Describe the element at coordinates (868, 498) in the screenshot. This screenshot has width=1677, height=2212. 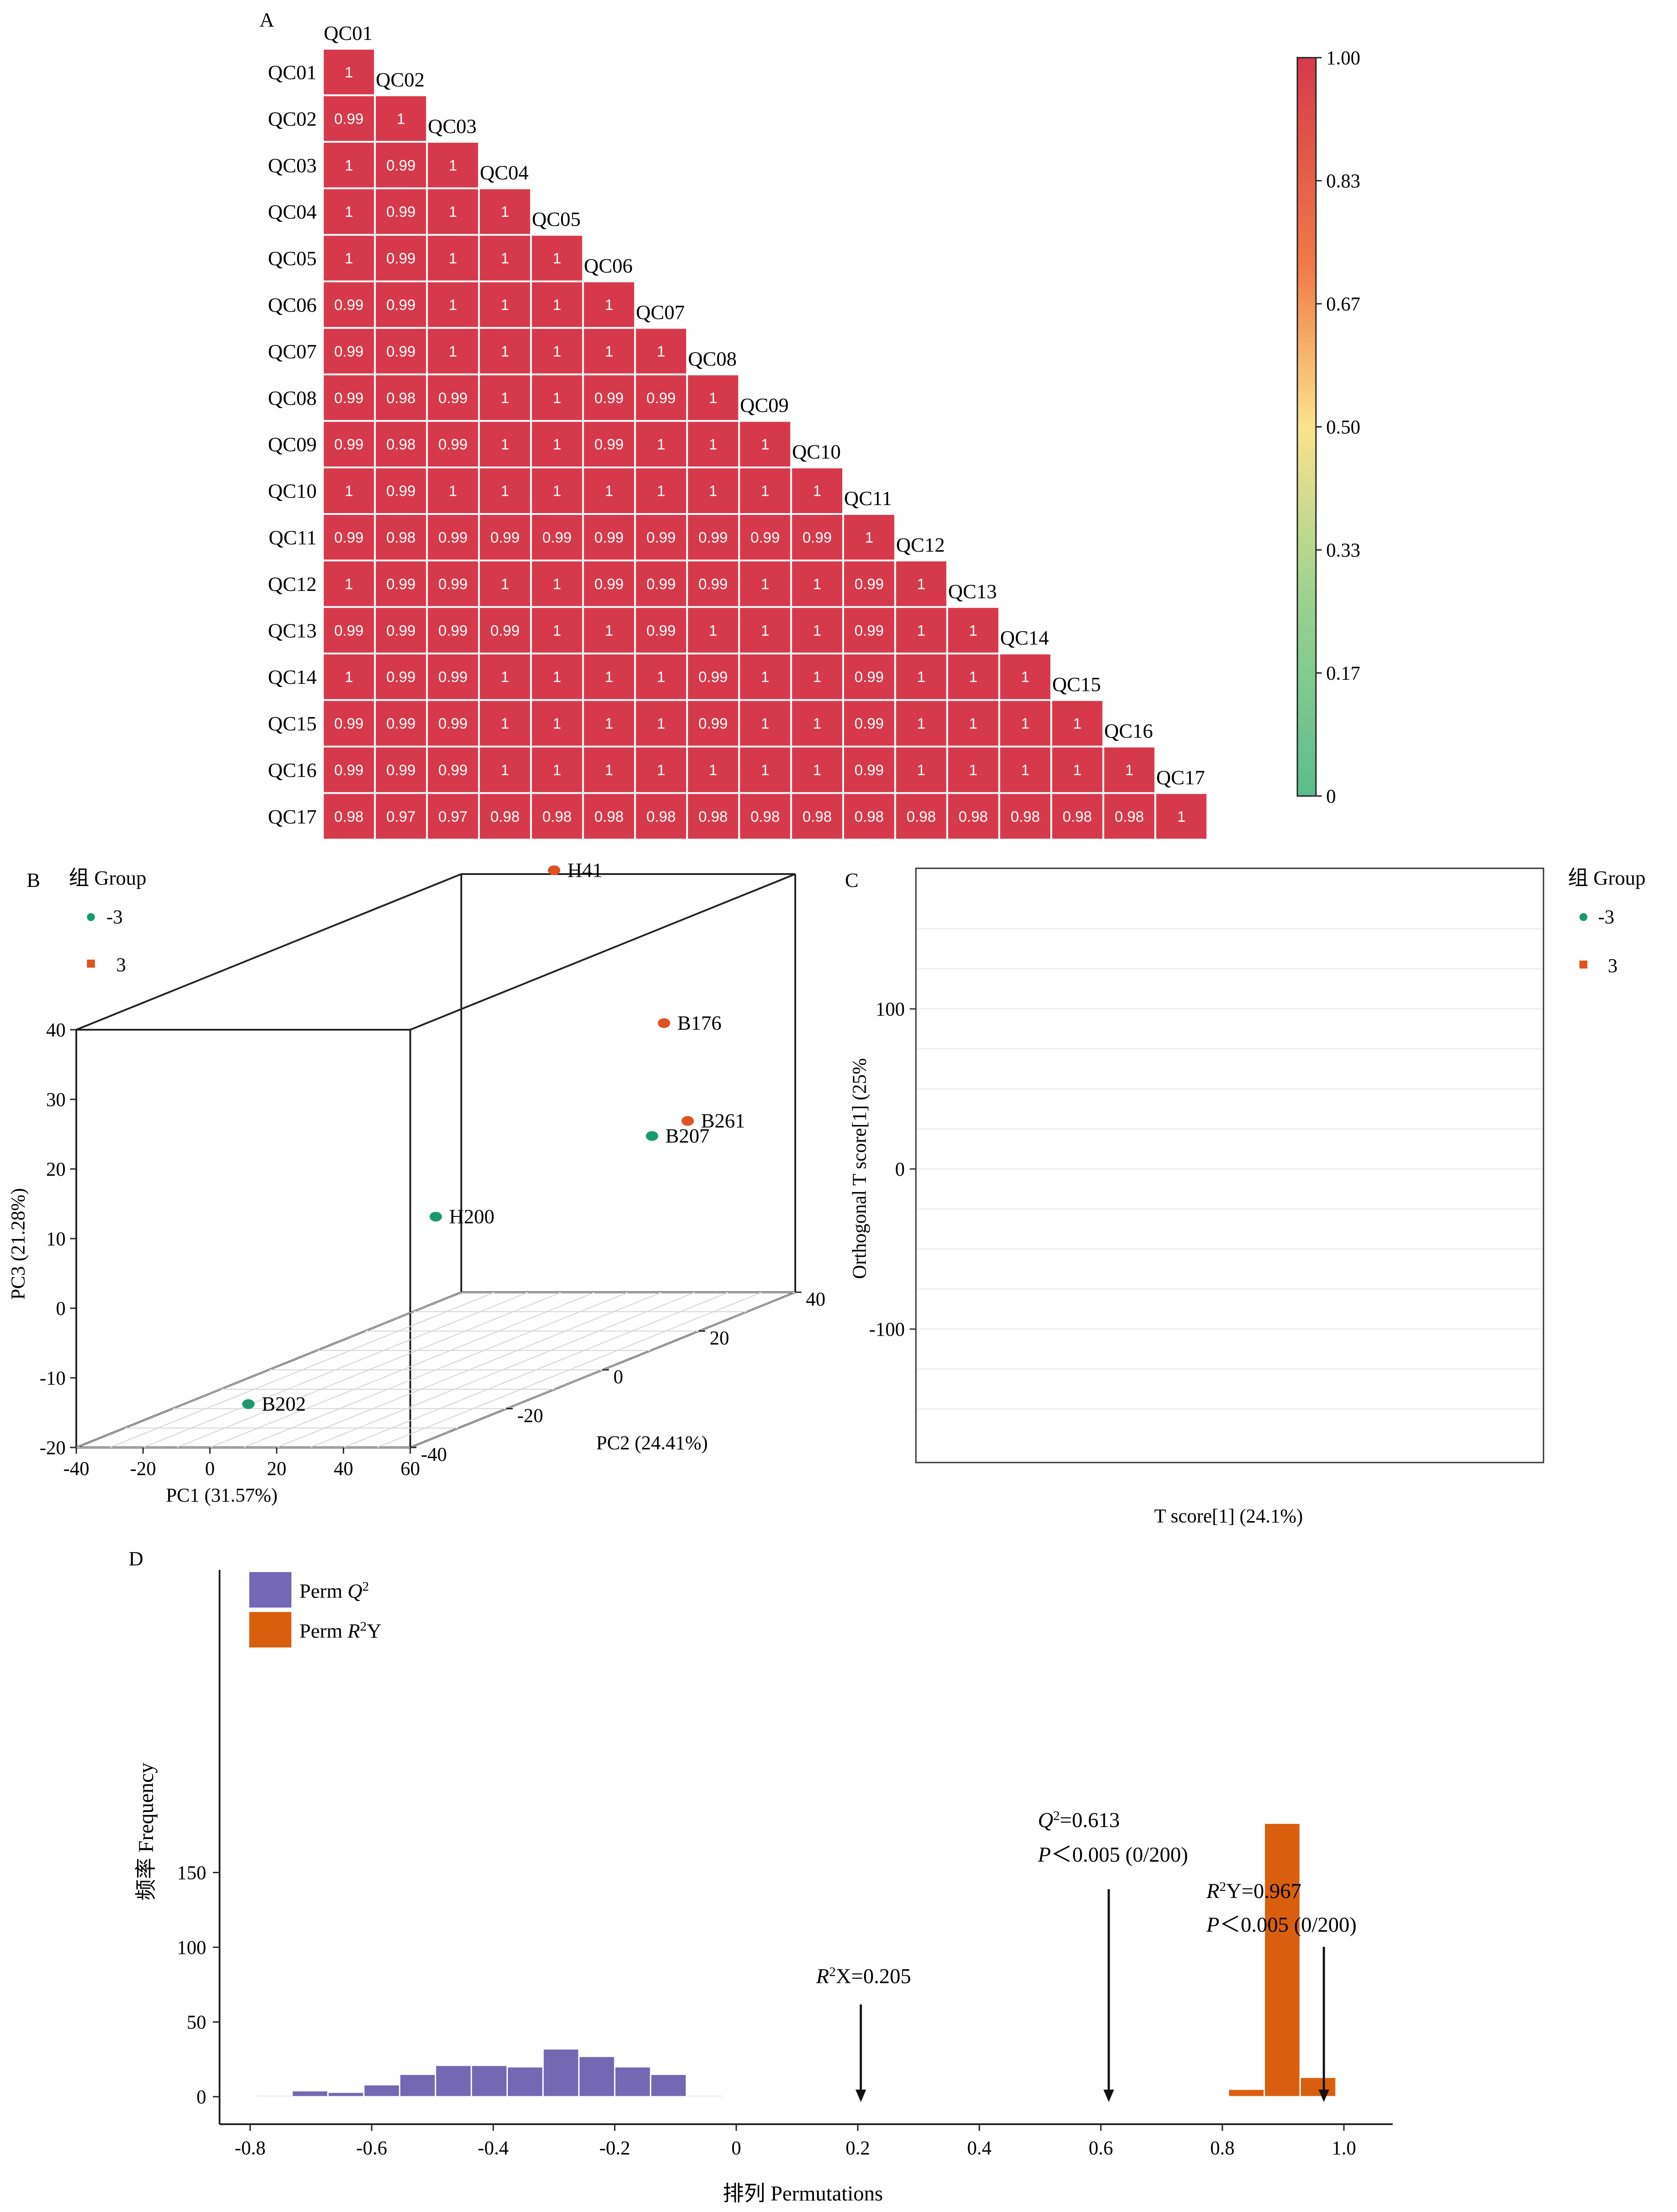
I see `heatmap-column-label: QC11` at that location.